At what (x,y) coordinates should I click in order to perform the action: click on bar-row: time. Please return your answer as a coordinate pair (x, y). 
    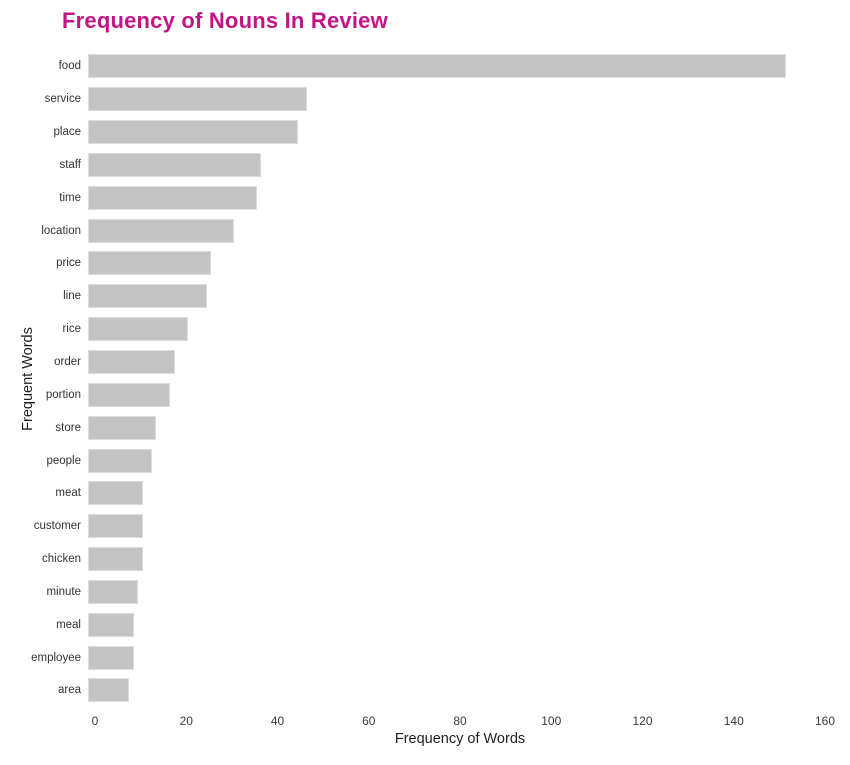
    Looking at the image, I should click on (425, 197).